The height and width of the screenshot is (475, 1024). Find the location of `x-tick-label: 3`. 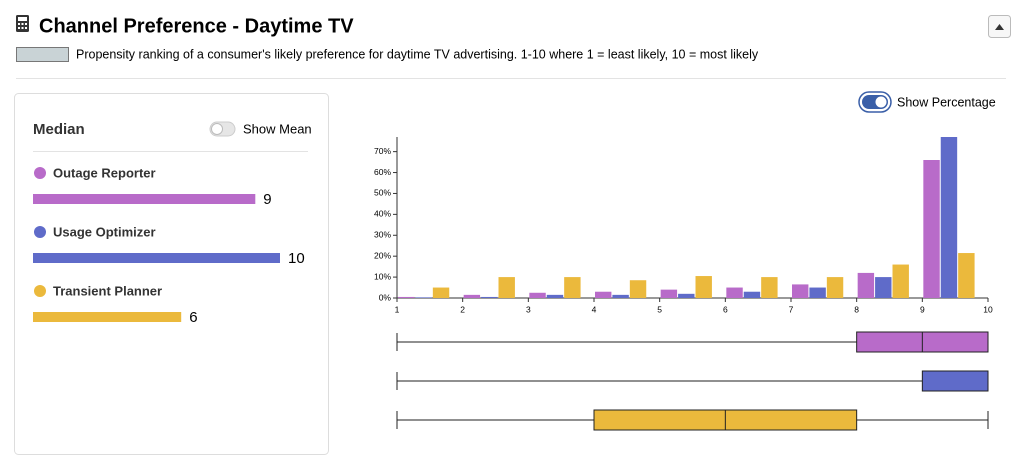

x-tick-label: 3 is located at coordinates (528, 309).